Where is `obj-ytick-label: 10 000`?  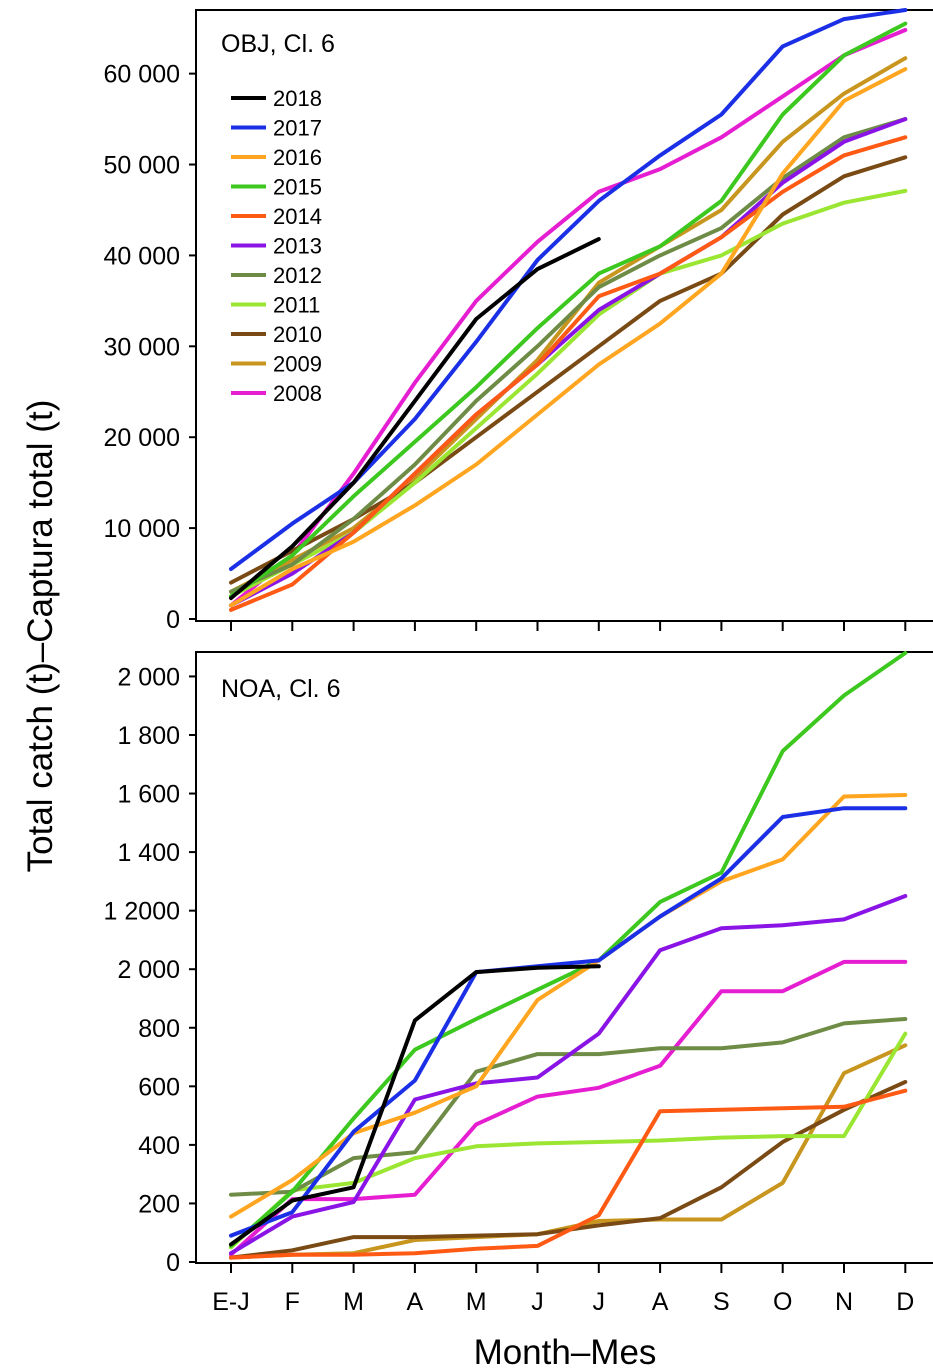
obj-ytick-label: 10 000 is located at coordinates (142, 529).